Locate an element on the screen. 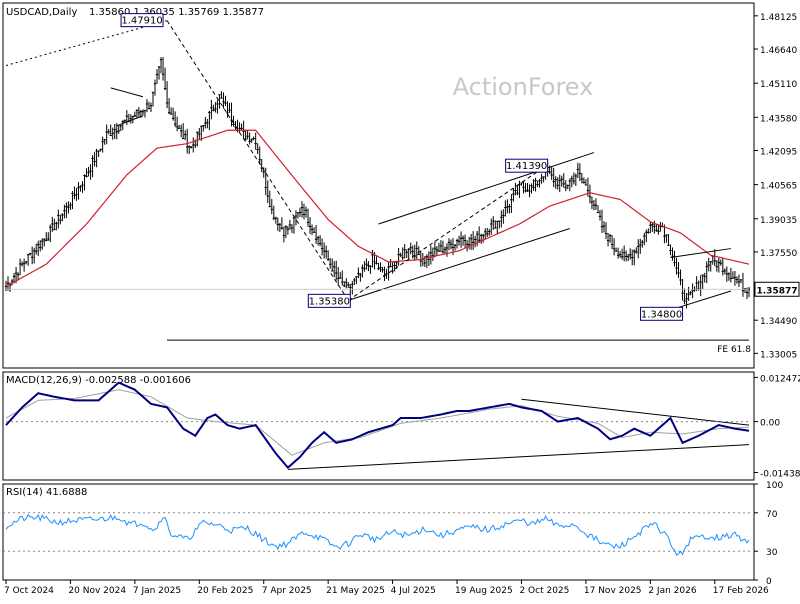 The width and height of the screenshot is (800, 604). symbol-label: USDCAD,Daily is located at coordinates (41, 12).